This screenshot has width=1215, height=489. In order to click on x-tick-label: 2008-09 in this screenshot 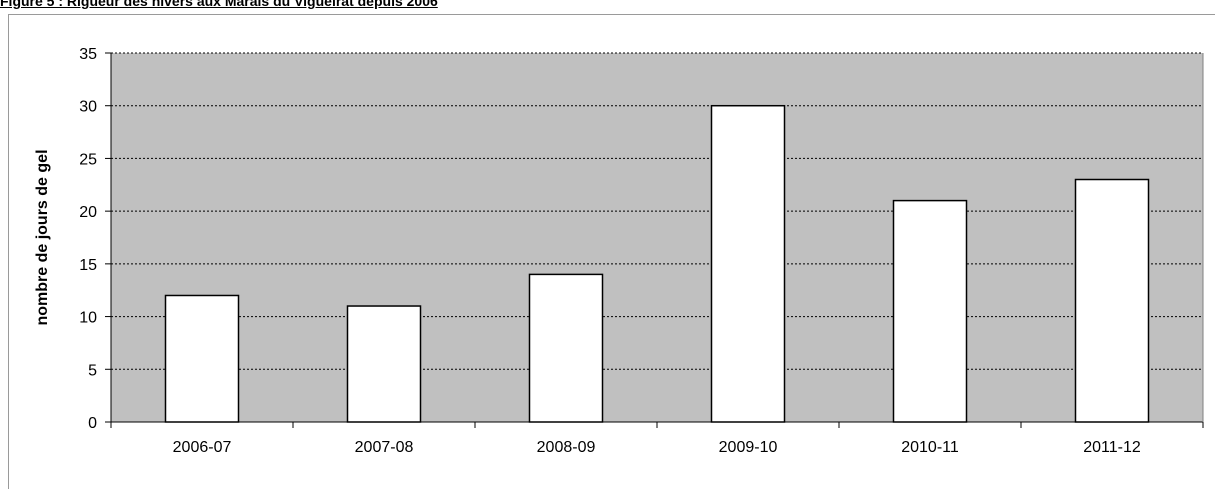, I will do `click(566, 447)`.